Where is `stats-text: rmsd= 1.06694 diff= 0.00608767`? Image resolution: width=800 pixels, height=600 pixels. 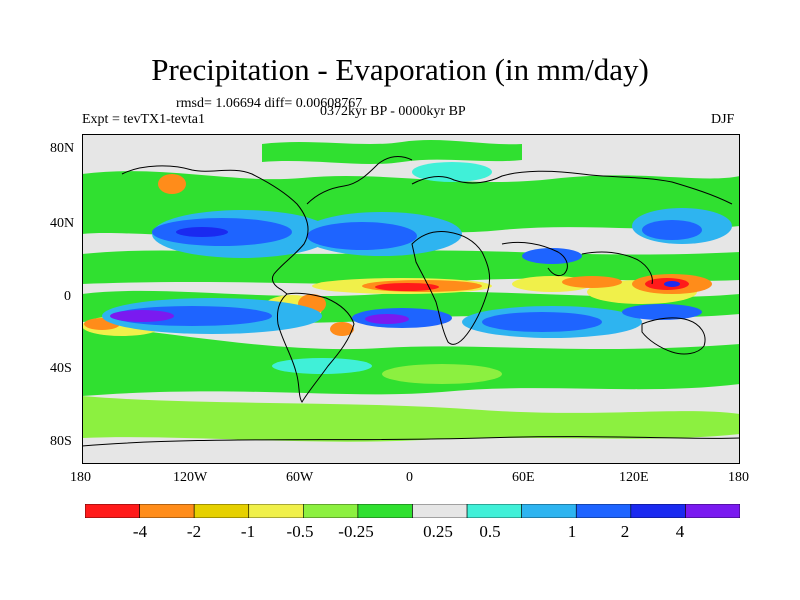 stats-text: rmsd= 1.06694 diff= 0.00608767 is located at coordinates (269, 103).